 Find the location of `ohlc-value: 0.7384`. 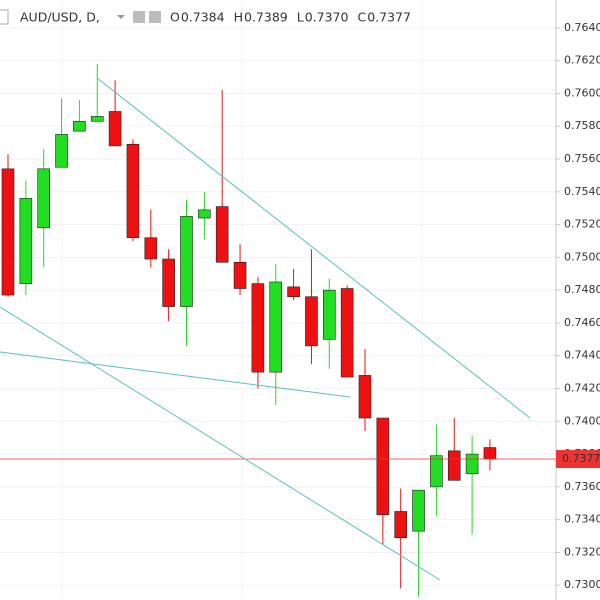

ohlc-value: 0.7384 is located at coordinates (203, 17).